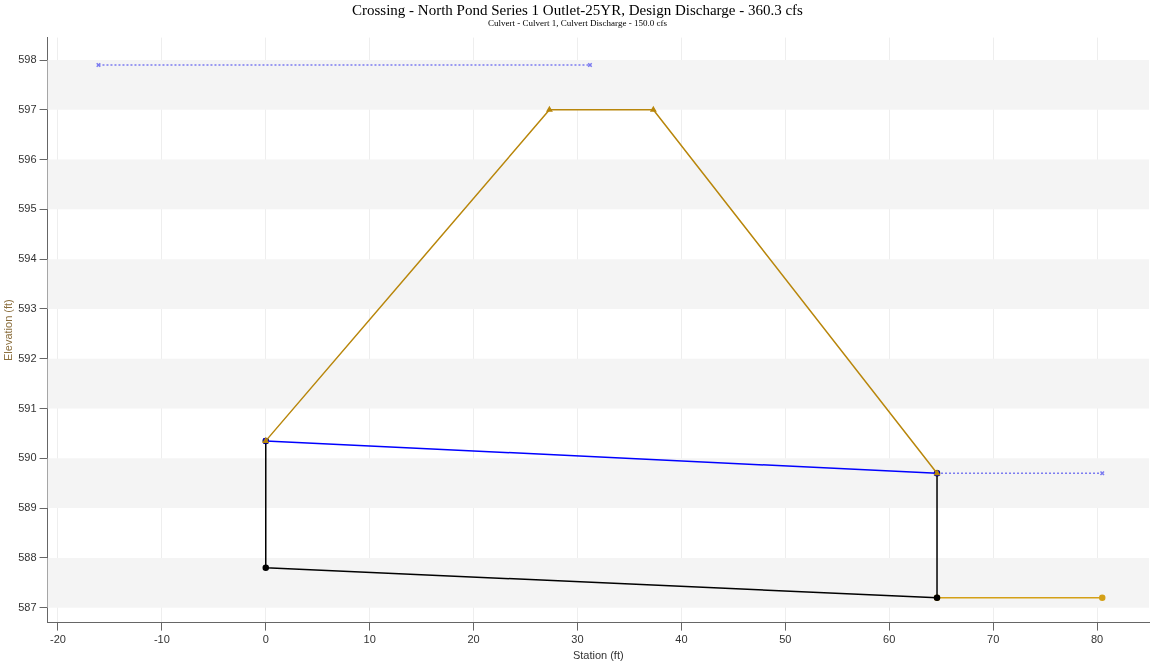 The image size is (1155, 669). I want to click on x-axis-title: Station (ft), so click(598, 655).